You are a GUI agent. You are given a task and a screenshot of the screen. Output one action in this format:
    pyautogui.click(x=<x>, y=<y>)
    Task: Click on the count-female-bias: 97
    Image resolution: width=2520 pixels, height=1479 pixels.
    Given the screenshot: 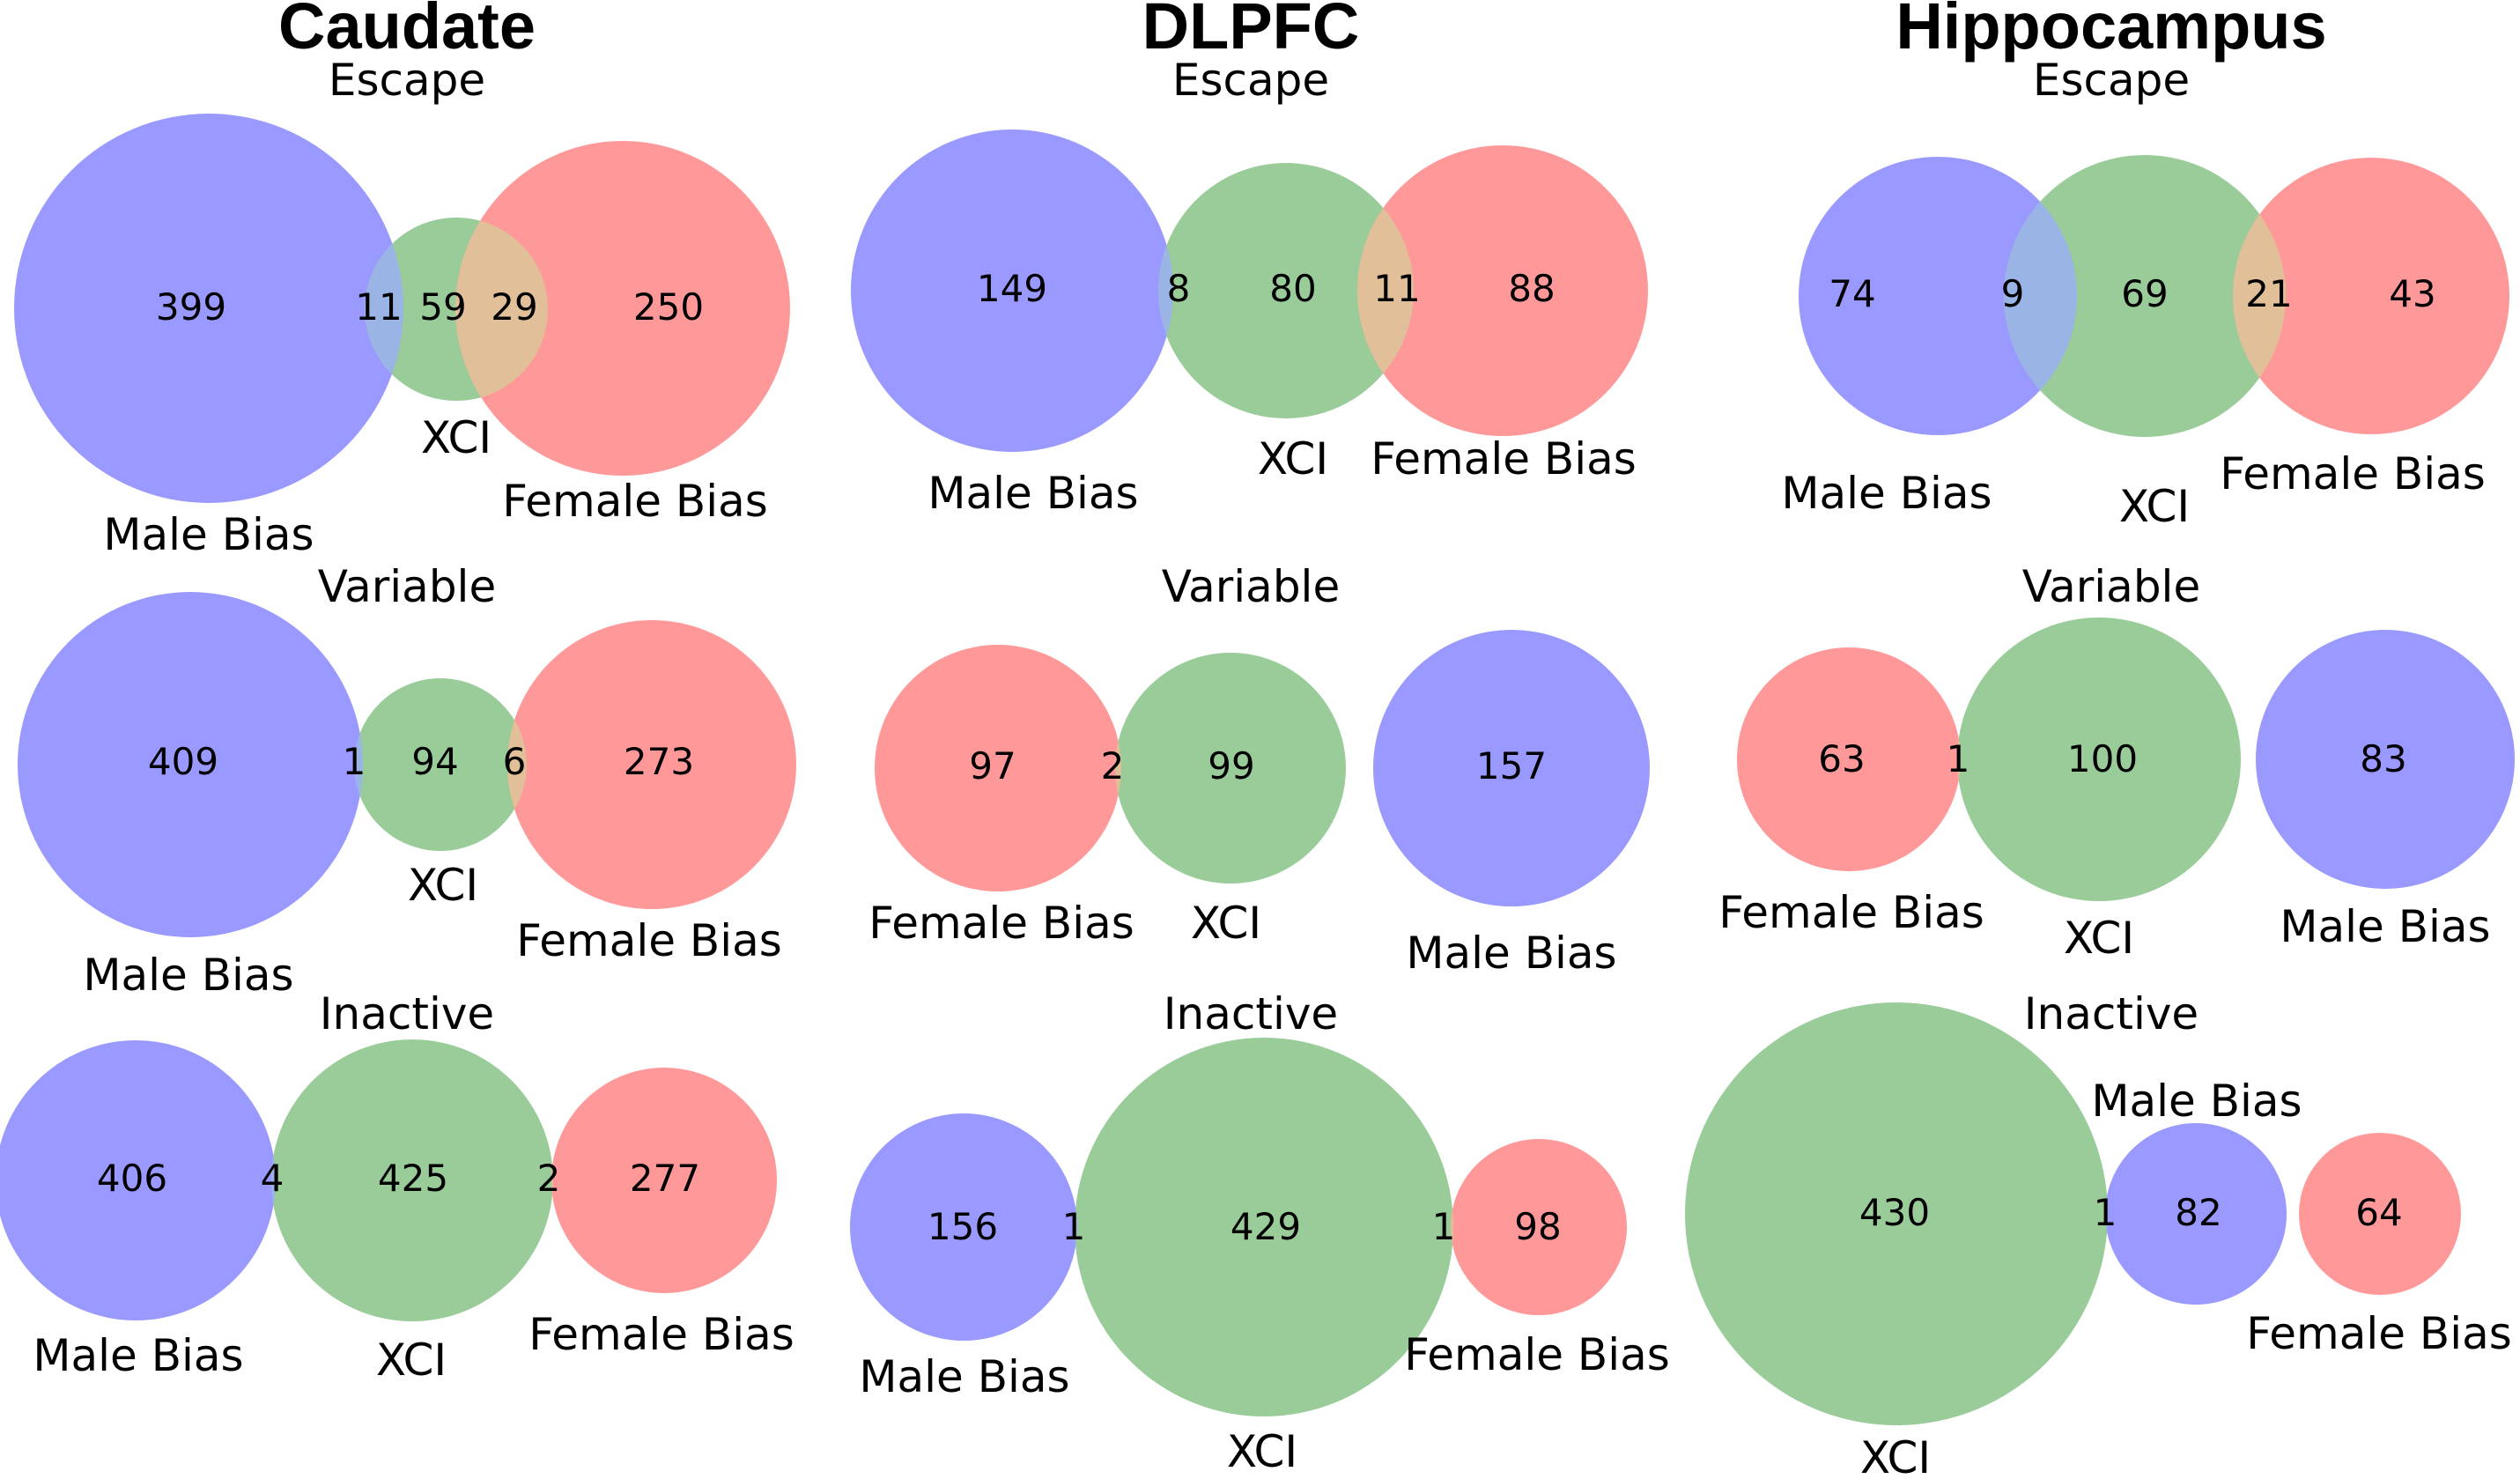 What is the action you would take?
    pyautogui.click(x=992, y=766)
    